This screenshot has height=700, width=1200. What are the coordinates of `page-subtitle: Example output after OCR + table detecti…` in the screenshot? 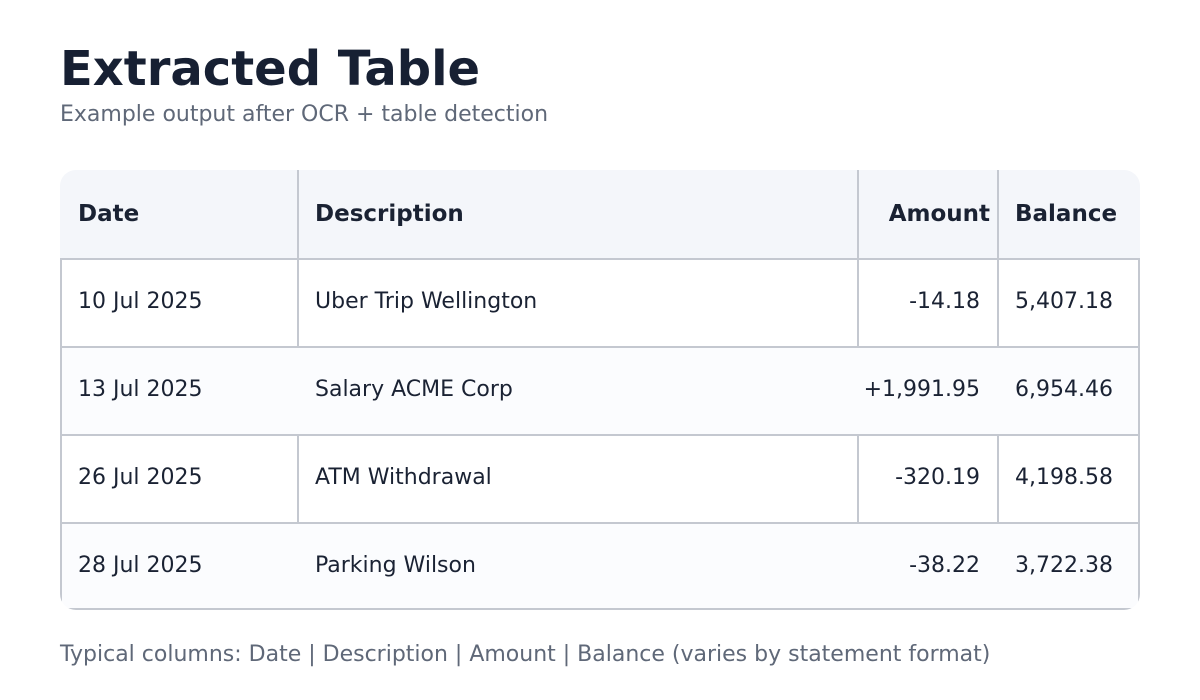 It's located at (304, 114).